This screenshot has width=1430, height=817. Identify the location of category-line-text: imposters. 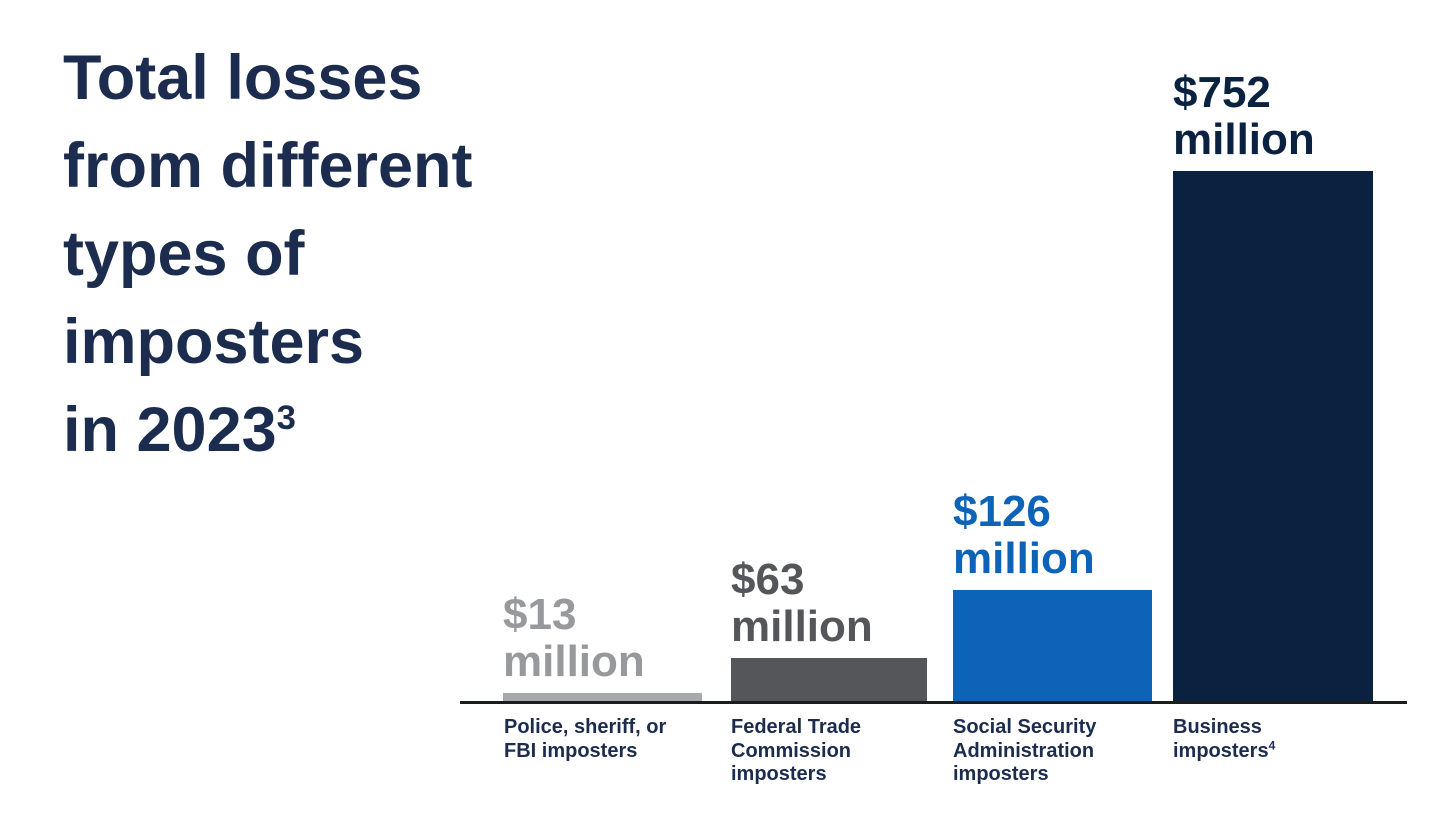
(1221, 750).